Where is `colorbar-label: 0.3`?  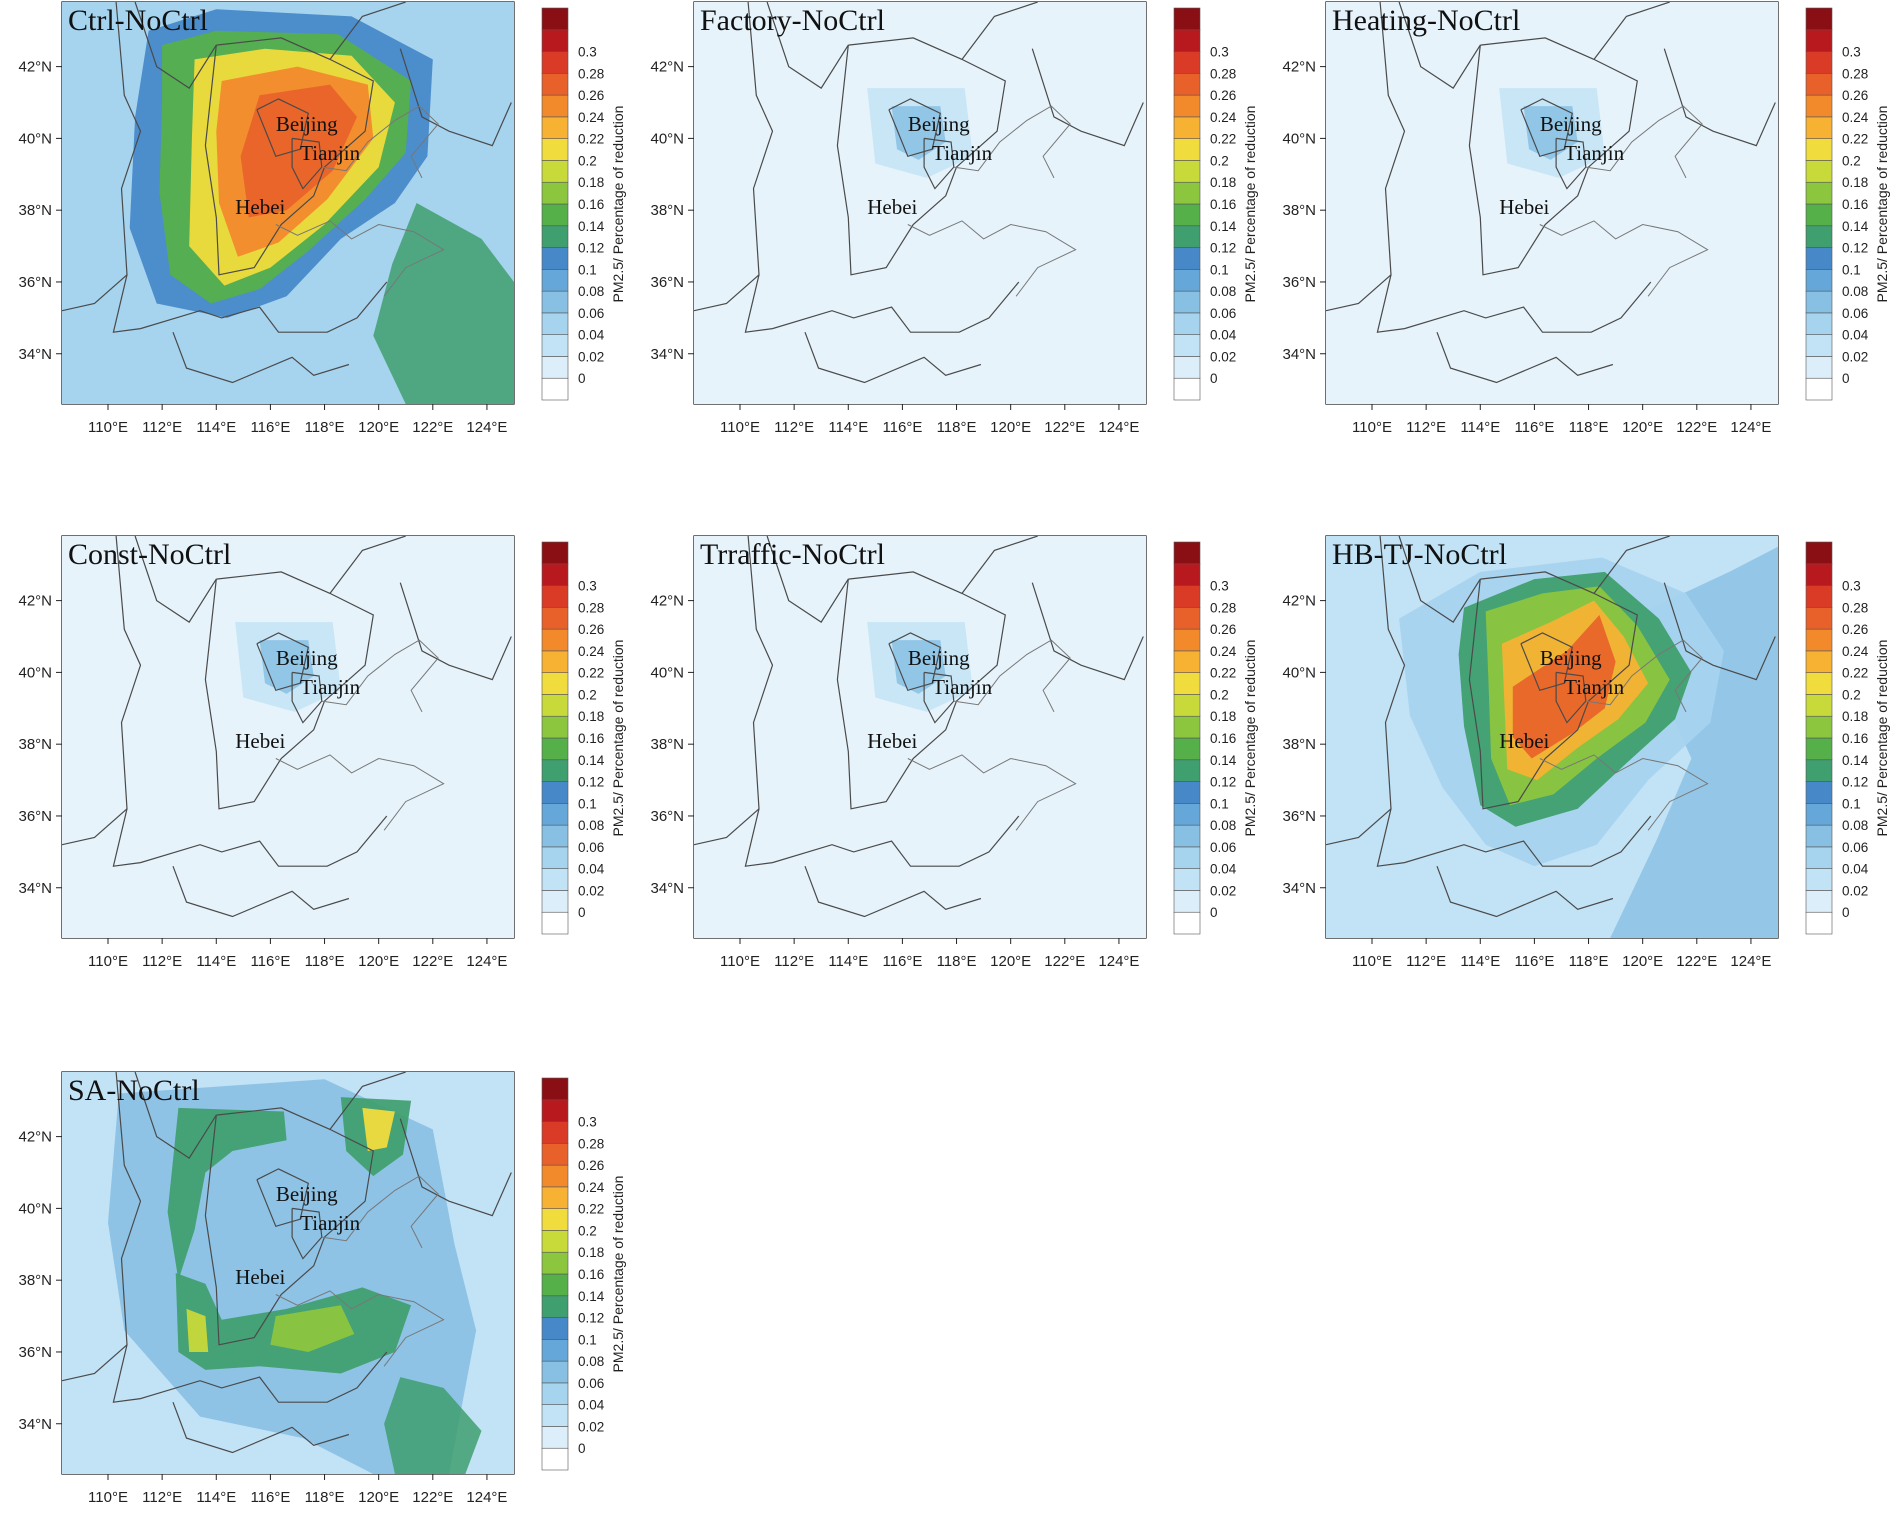
colorbar-label: 0.3 is located at coordinates (587, 52).